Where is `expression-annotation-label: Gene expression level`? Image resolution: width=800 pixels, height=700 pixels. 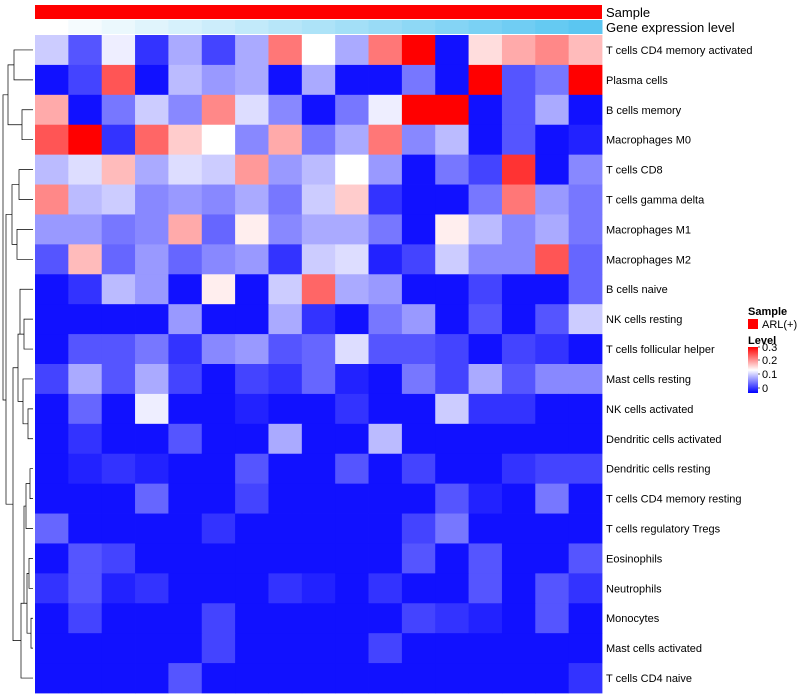
expression-annotation-label: Gene expression level is located at coordinates (670, 27).